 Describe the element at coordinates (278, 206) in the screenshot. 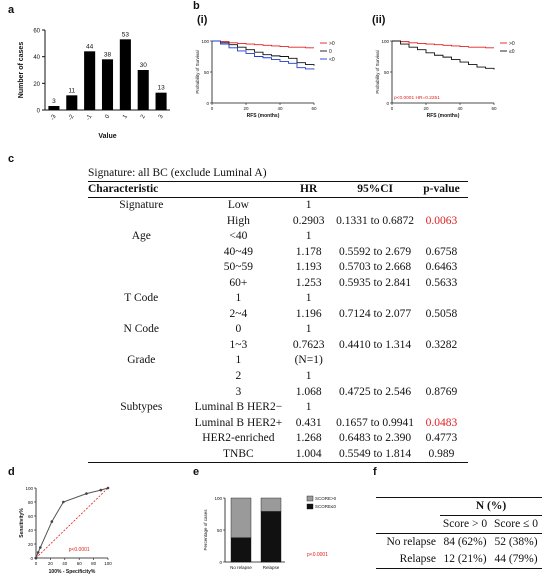

I see `table-row: Signature Low 1` at that location.